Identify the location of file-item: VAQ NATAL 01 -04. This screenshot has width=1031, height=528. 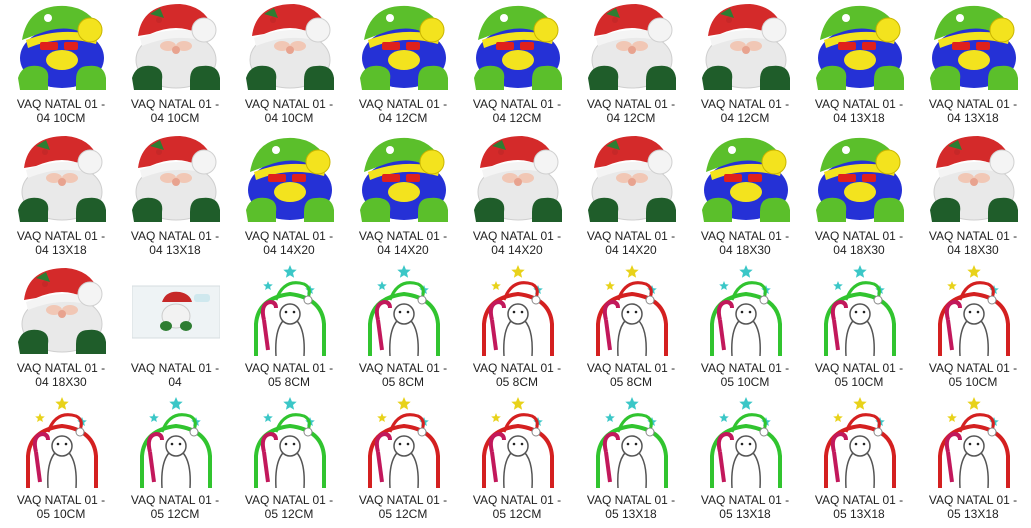
(175, 328).